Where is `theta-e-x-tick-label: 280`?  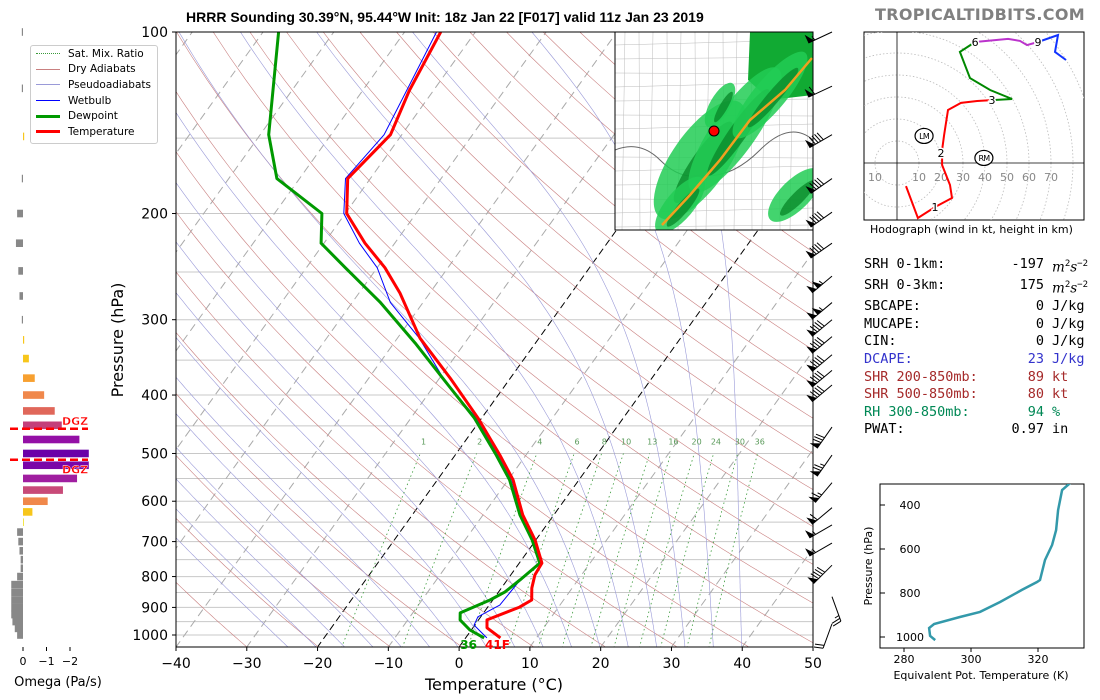 theta-e-x-tick-label: 280 is located at coordinates (904, 659).